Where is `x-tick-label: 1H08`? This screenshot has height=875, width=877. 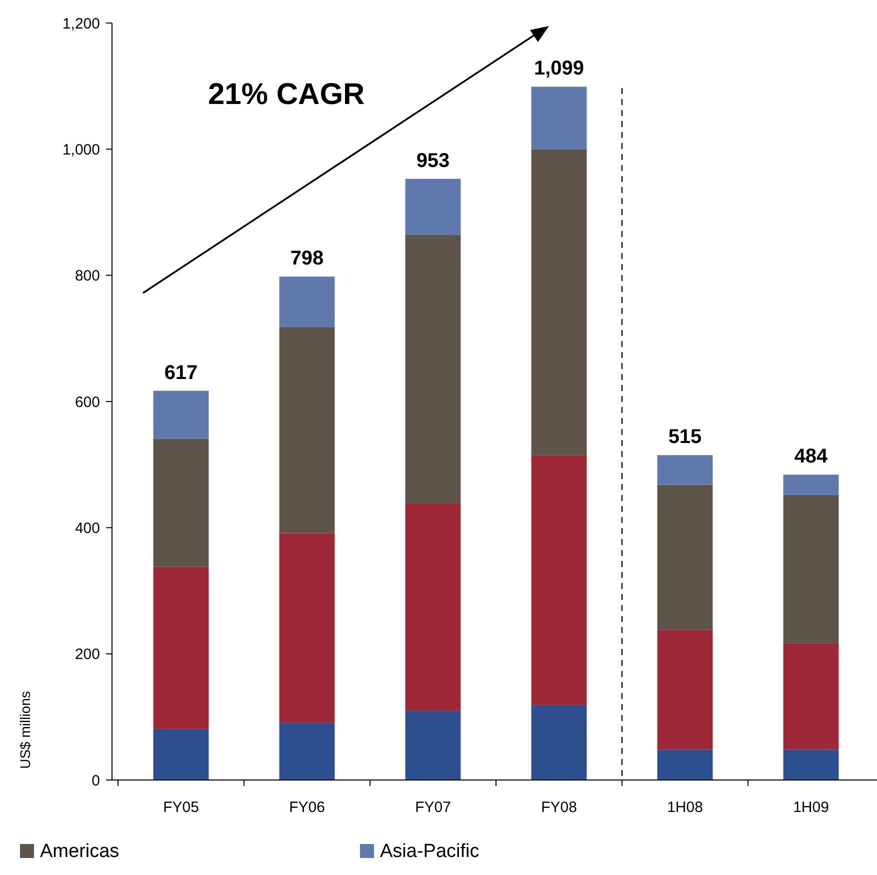 x-tick-label: 1H08 is located at coordinates (685, 807).